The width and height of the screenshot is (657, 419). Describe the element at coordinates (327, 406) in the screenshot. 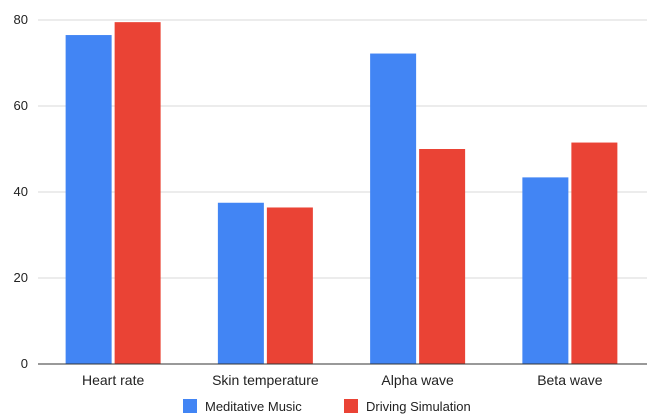

I see `legend: Meditative Music Driving Simulation` at that location.